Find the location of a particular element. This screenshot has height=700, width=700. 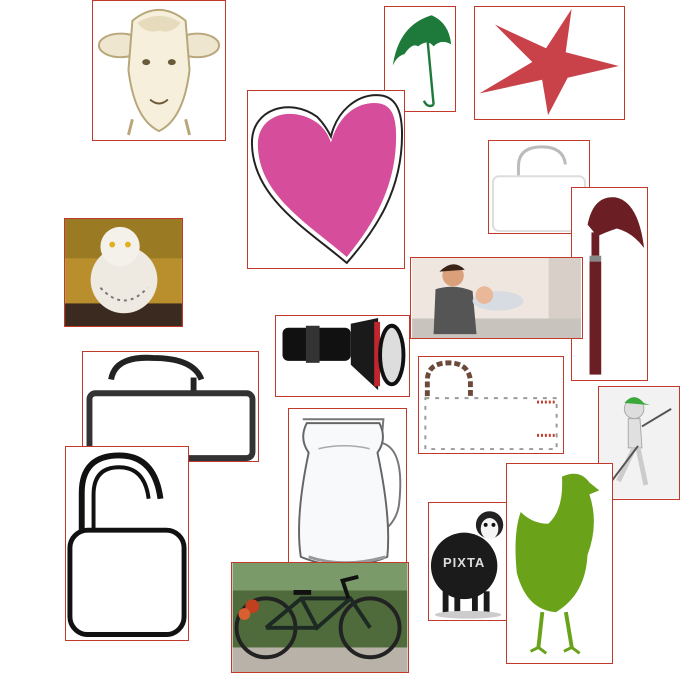

padlock-sketch-image is located at coordinates (491, 405).